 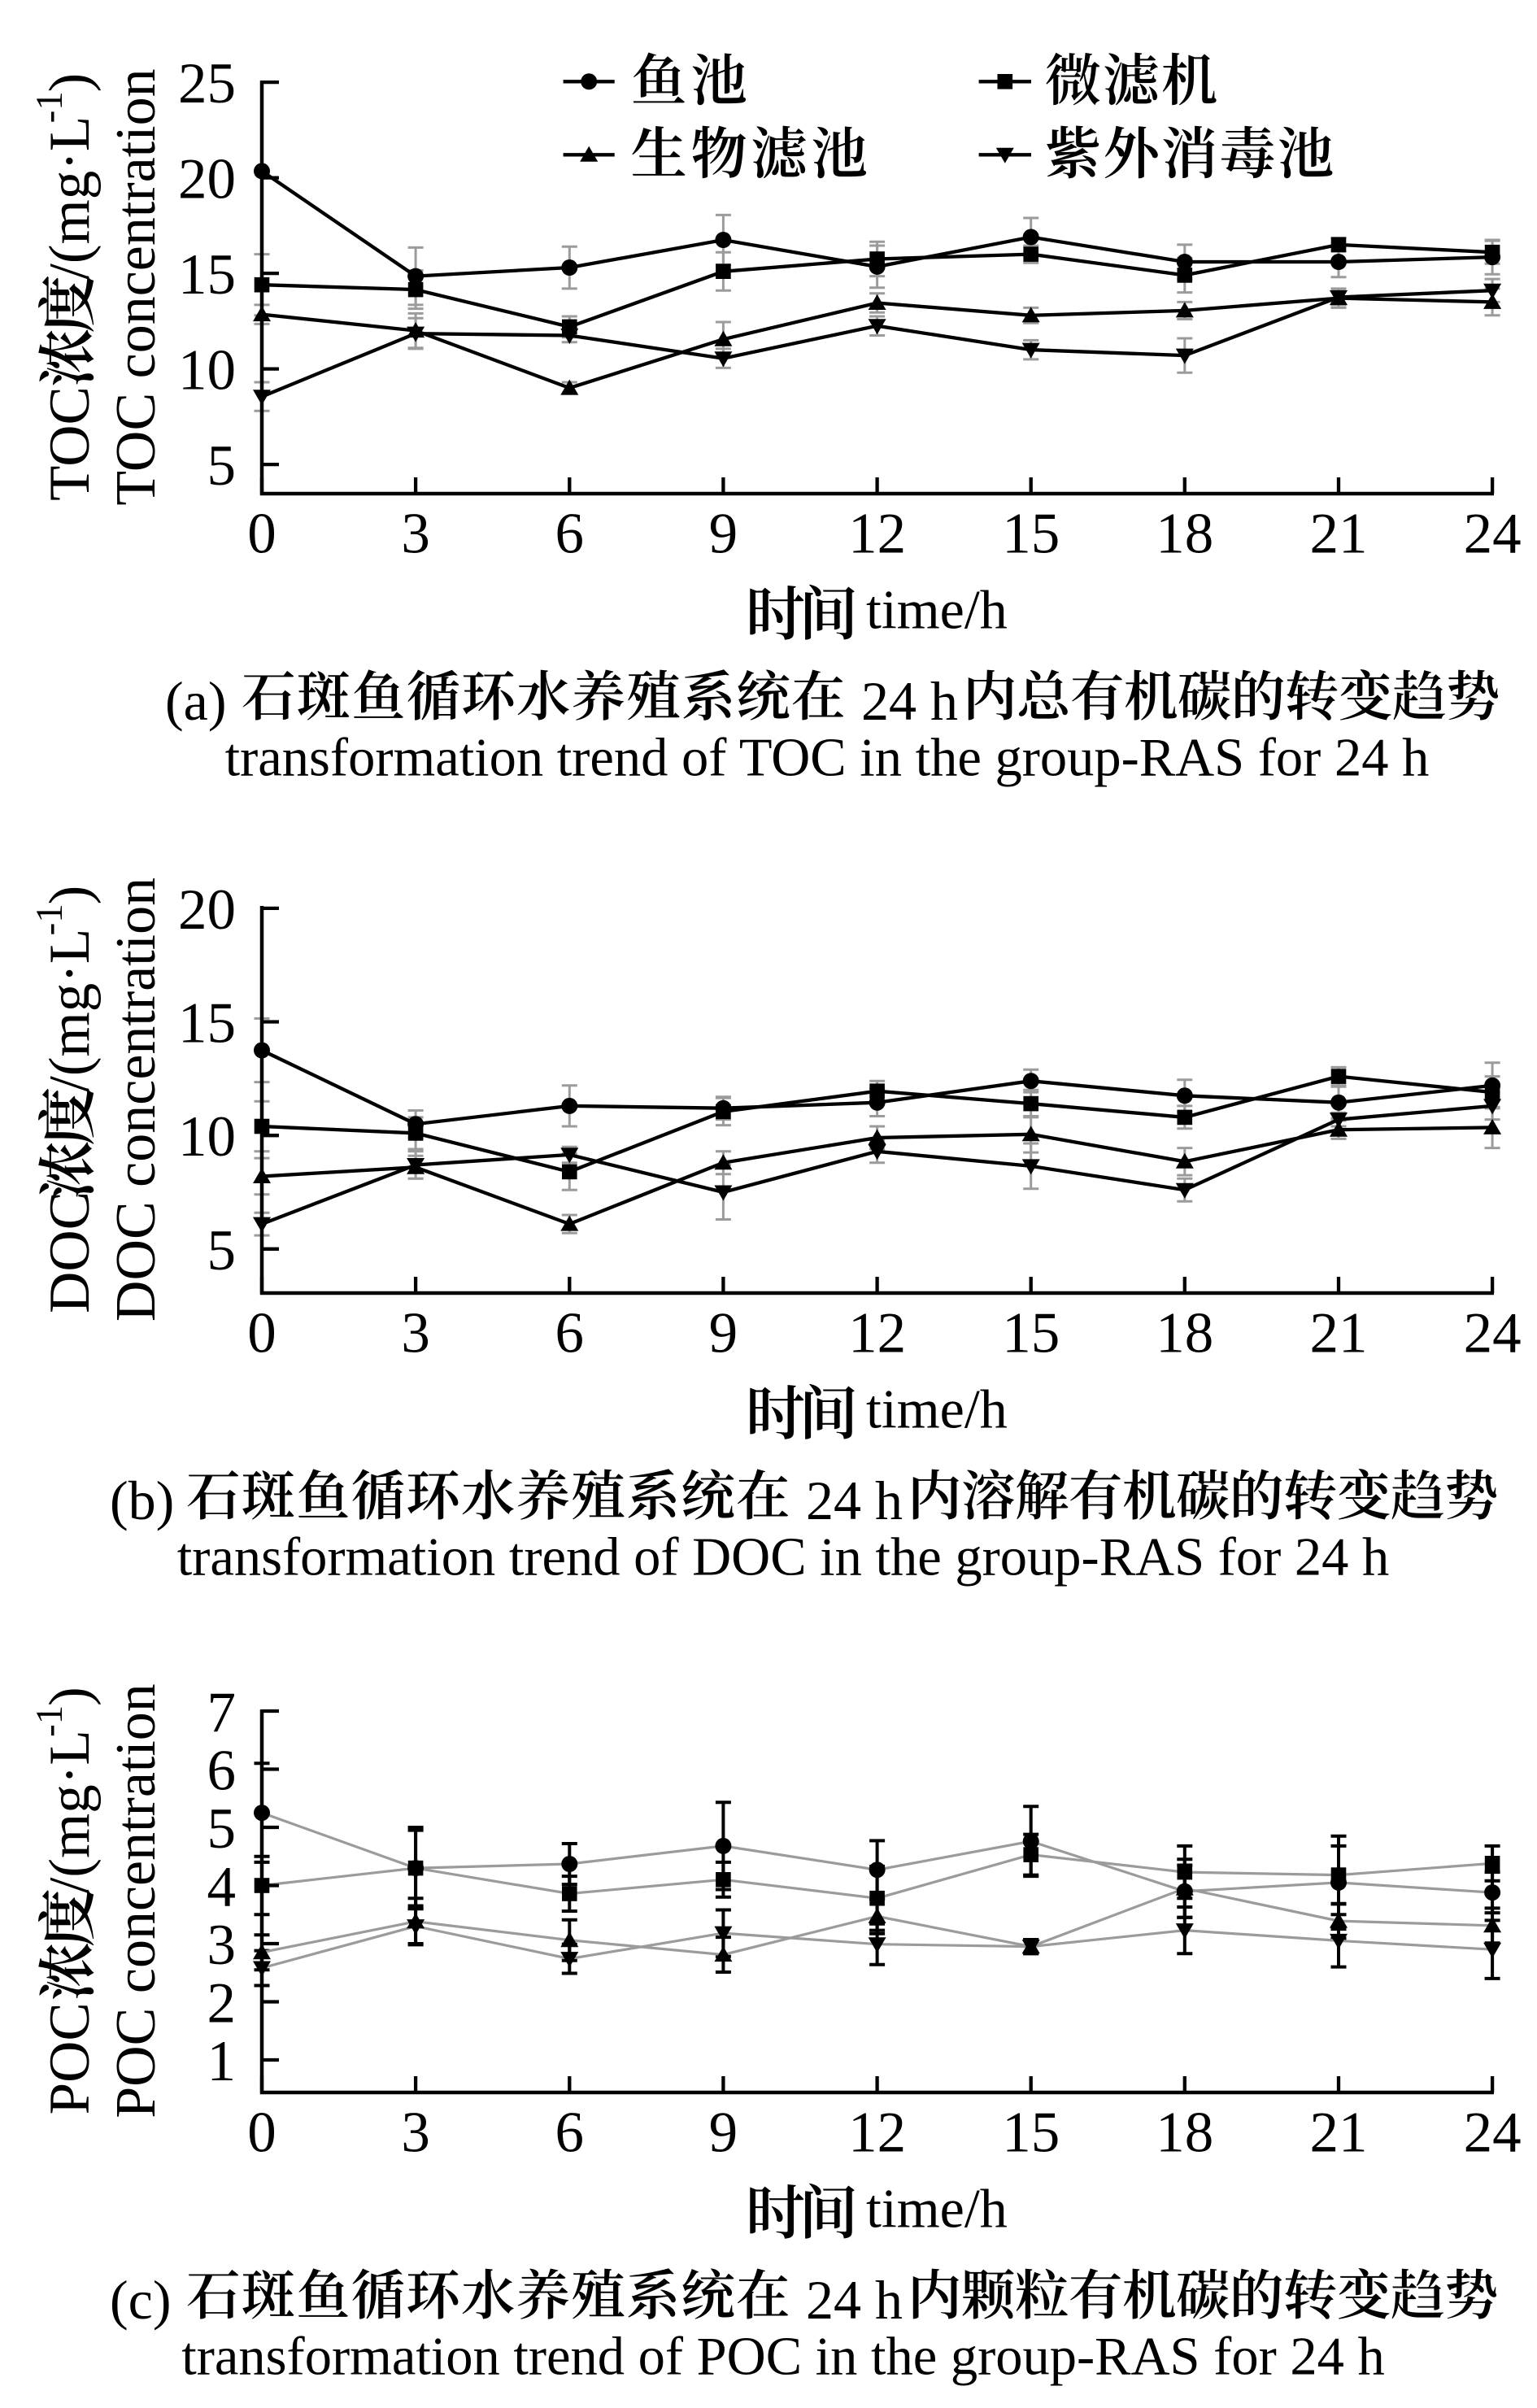 I want to click on svg-text: (b), so click(x=142, y=1500).